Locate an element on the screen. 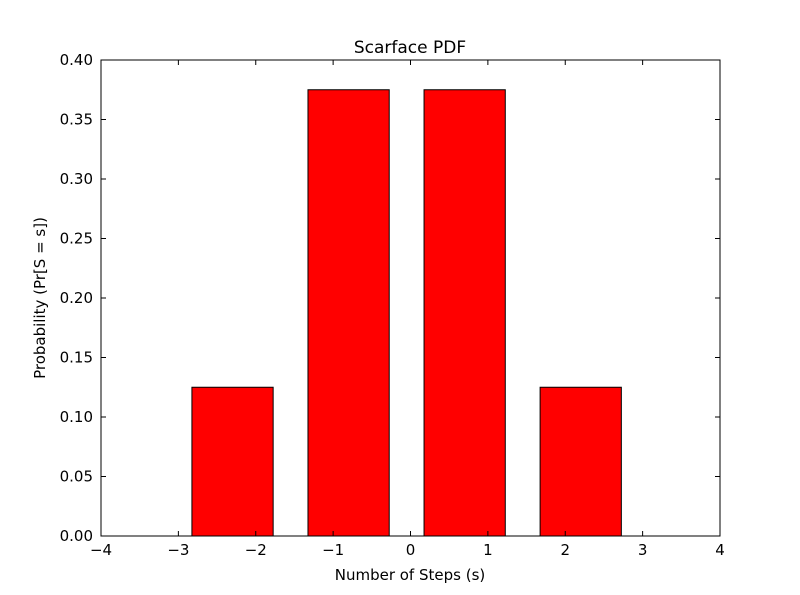 The height and width of the screenshot is (595, 800). chart-title: Scarface PDF is located at coordinates (410, 48).